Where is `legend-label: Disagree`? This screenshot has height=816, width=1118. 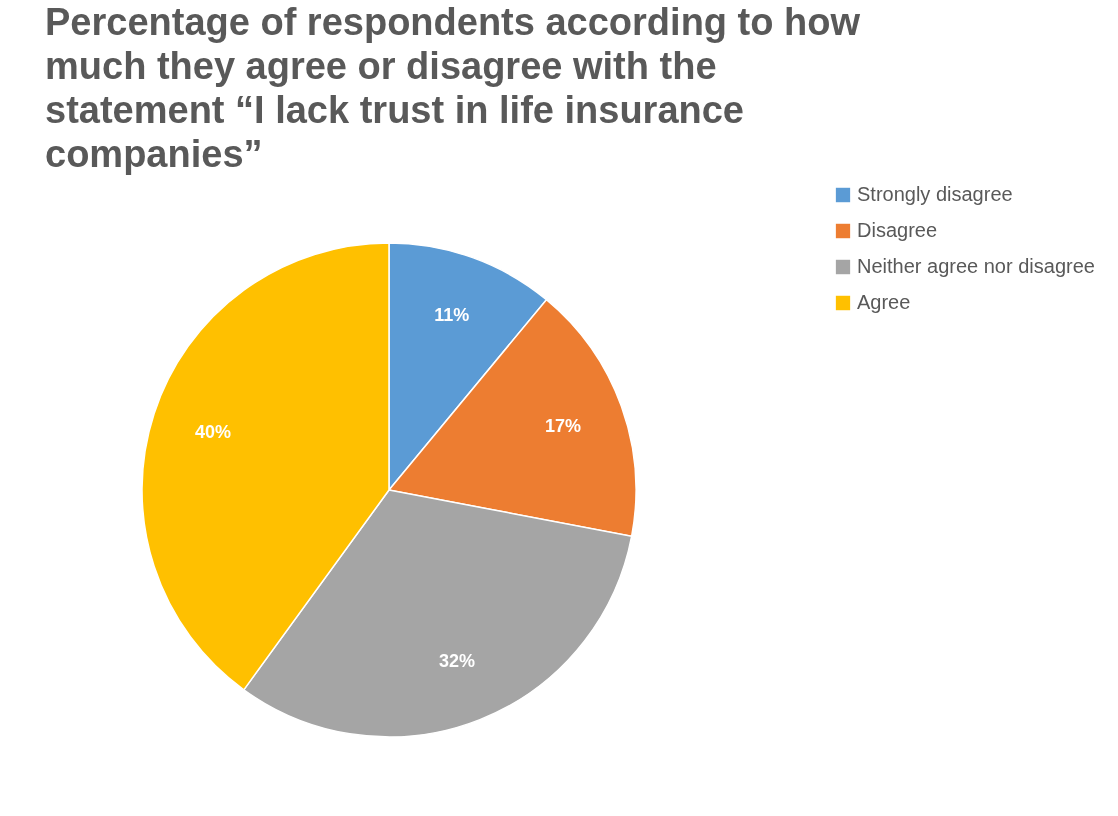 legend-label: Disagree is located at coordinates (897, 230).